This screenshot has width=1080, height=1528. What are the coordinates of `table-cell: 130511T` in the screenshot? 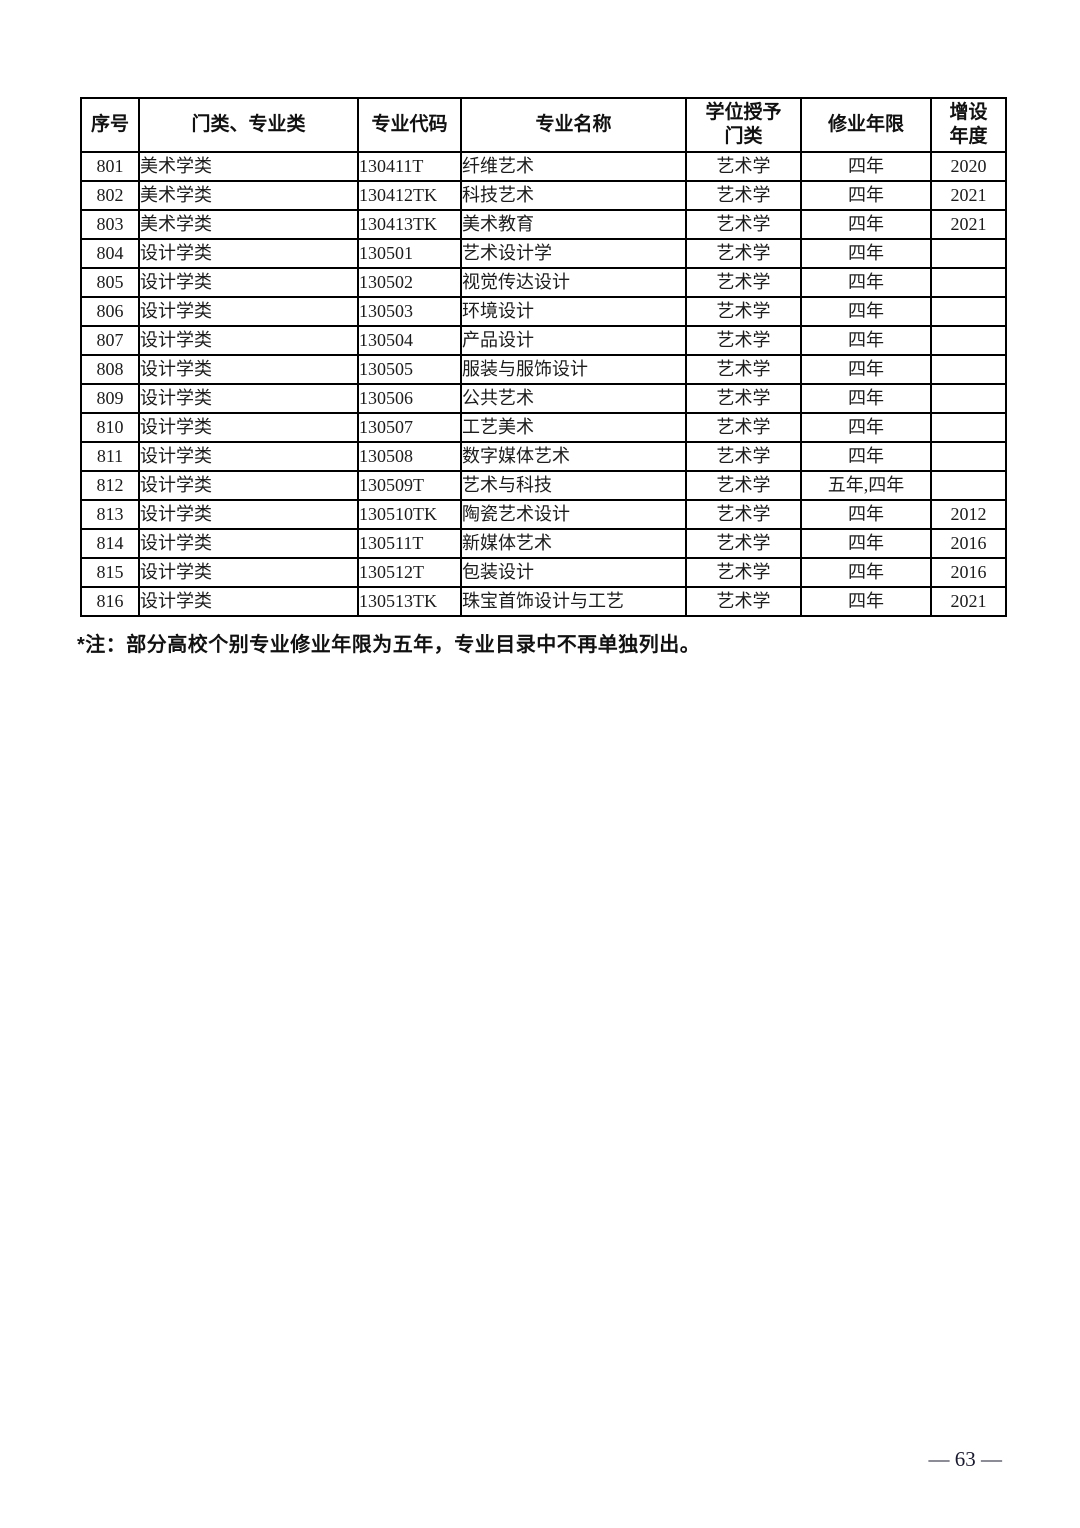 It's located at (409, 543).